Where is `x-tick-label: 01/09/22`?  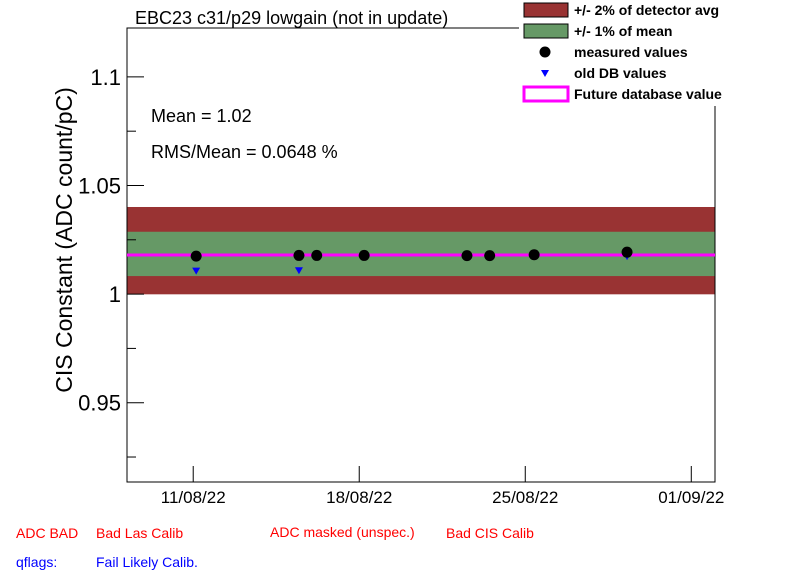 x-tick-label: 01/09/22 is located at coordinates (691, 497).